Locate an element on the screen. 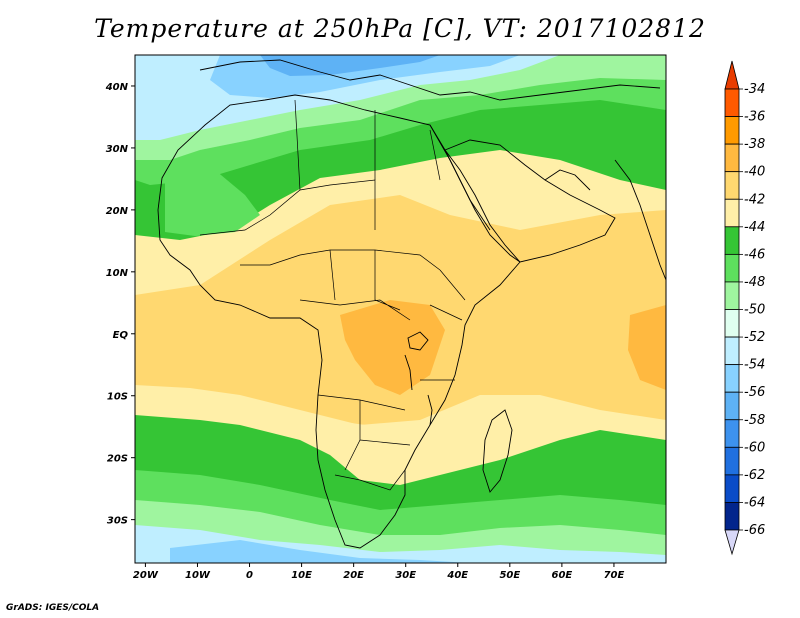 This screenshot has height=618, width=800. colorbar-label: -36 is located at coordinates (754, 117).